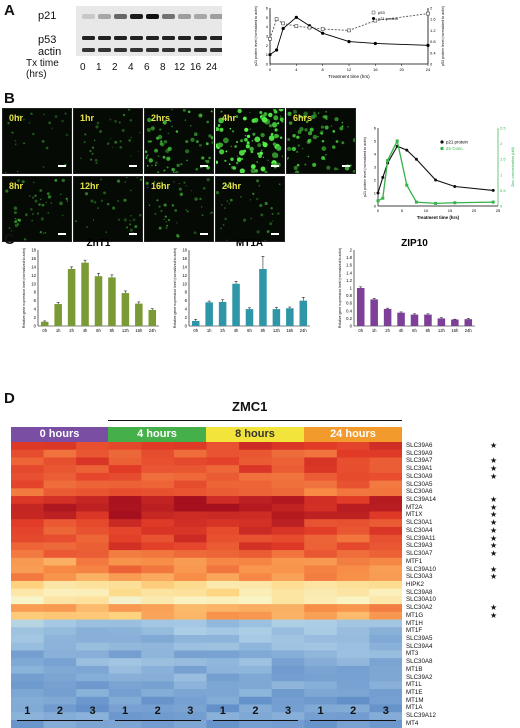 The height and width of the screenshot is (728, 520). Describe the element at coordinates (83, 67) in the screenshot. I see `lane-label: 0` at that location.